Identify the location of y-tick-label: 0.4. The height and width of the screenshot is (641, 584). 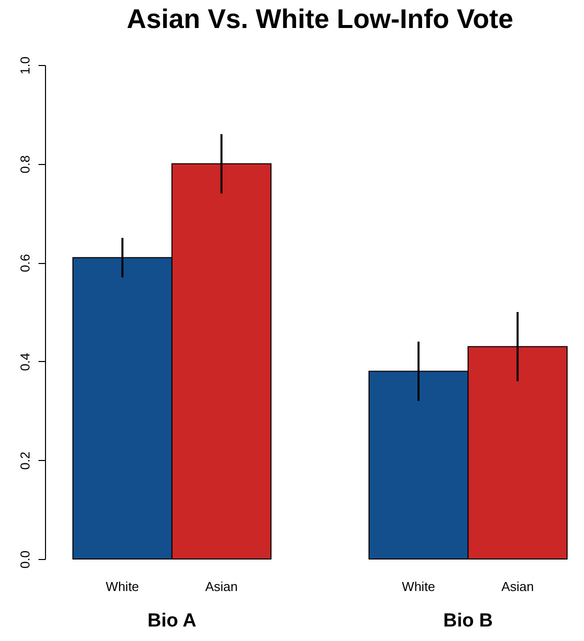
(25, 361).